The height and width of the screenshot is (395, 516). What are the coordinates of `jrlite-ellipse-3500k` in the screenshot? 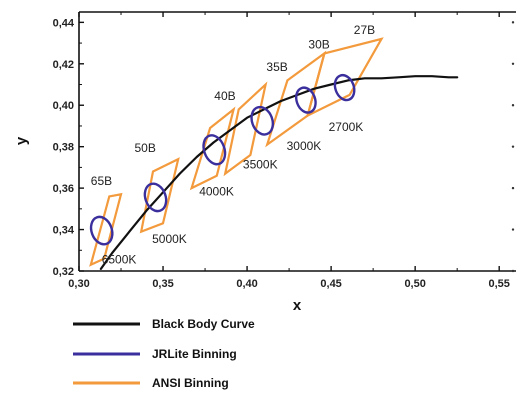 It's located at (262, 120).